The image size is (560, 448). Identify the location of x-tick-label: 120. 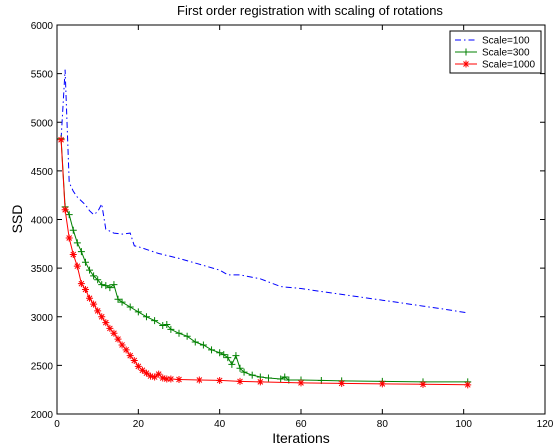
(545, 424).